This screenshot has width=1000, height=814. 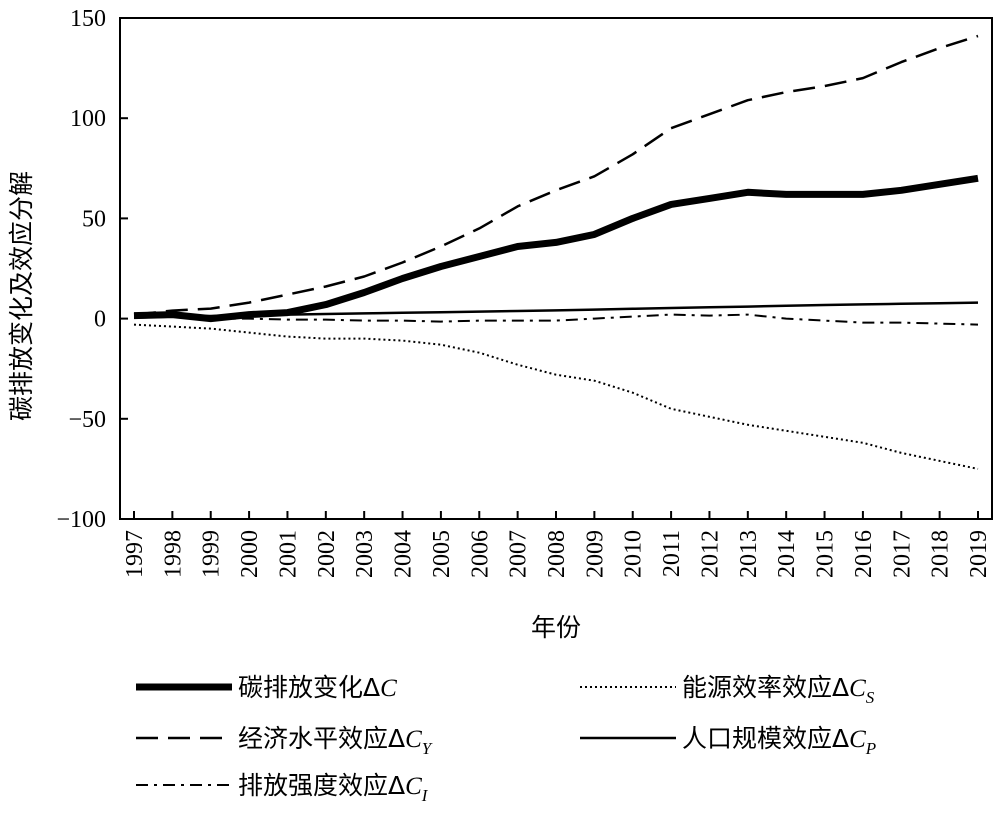 I want to click on legend-entry: 经济水平效应ΔCY, so click(x=284, y=741).